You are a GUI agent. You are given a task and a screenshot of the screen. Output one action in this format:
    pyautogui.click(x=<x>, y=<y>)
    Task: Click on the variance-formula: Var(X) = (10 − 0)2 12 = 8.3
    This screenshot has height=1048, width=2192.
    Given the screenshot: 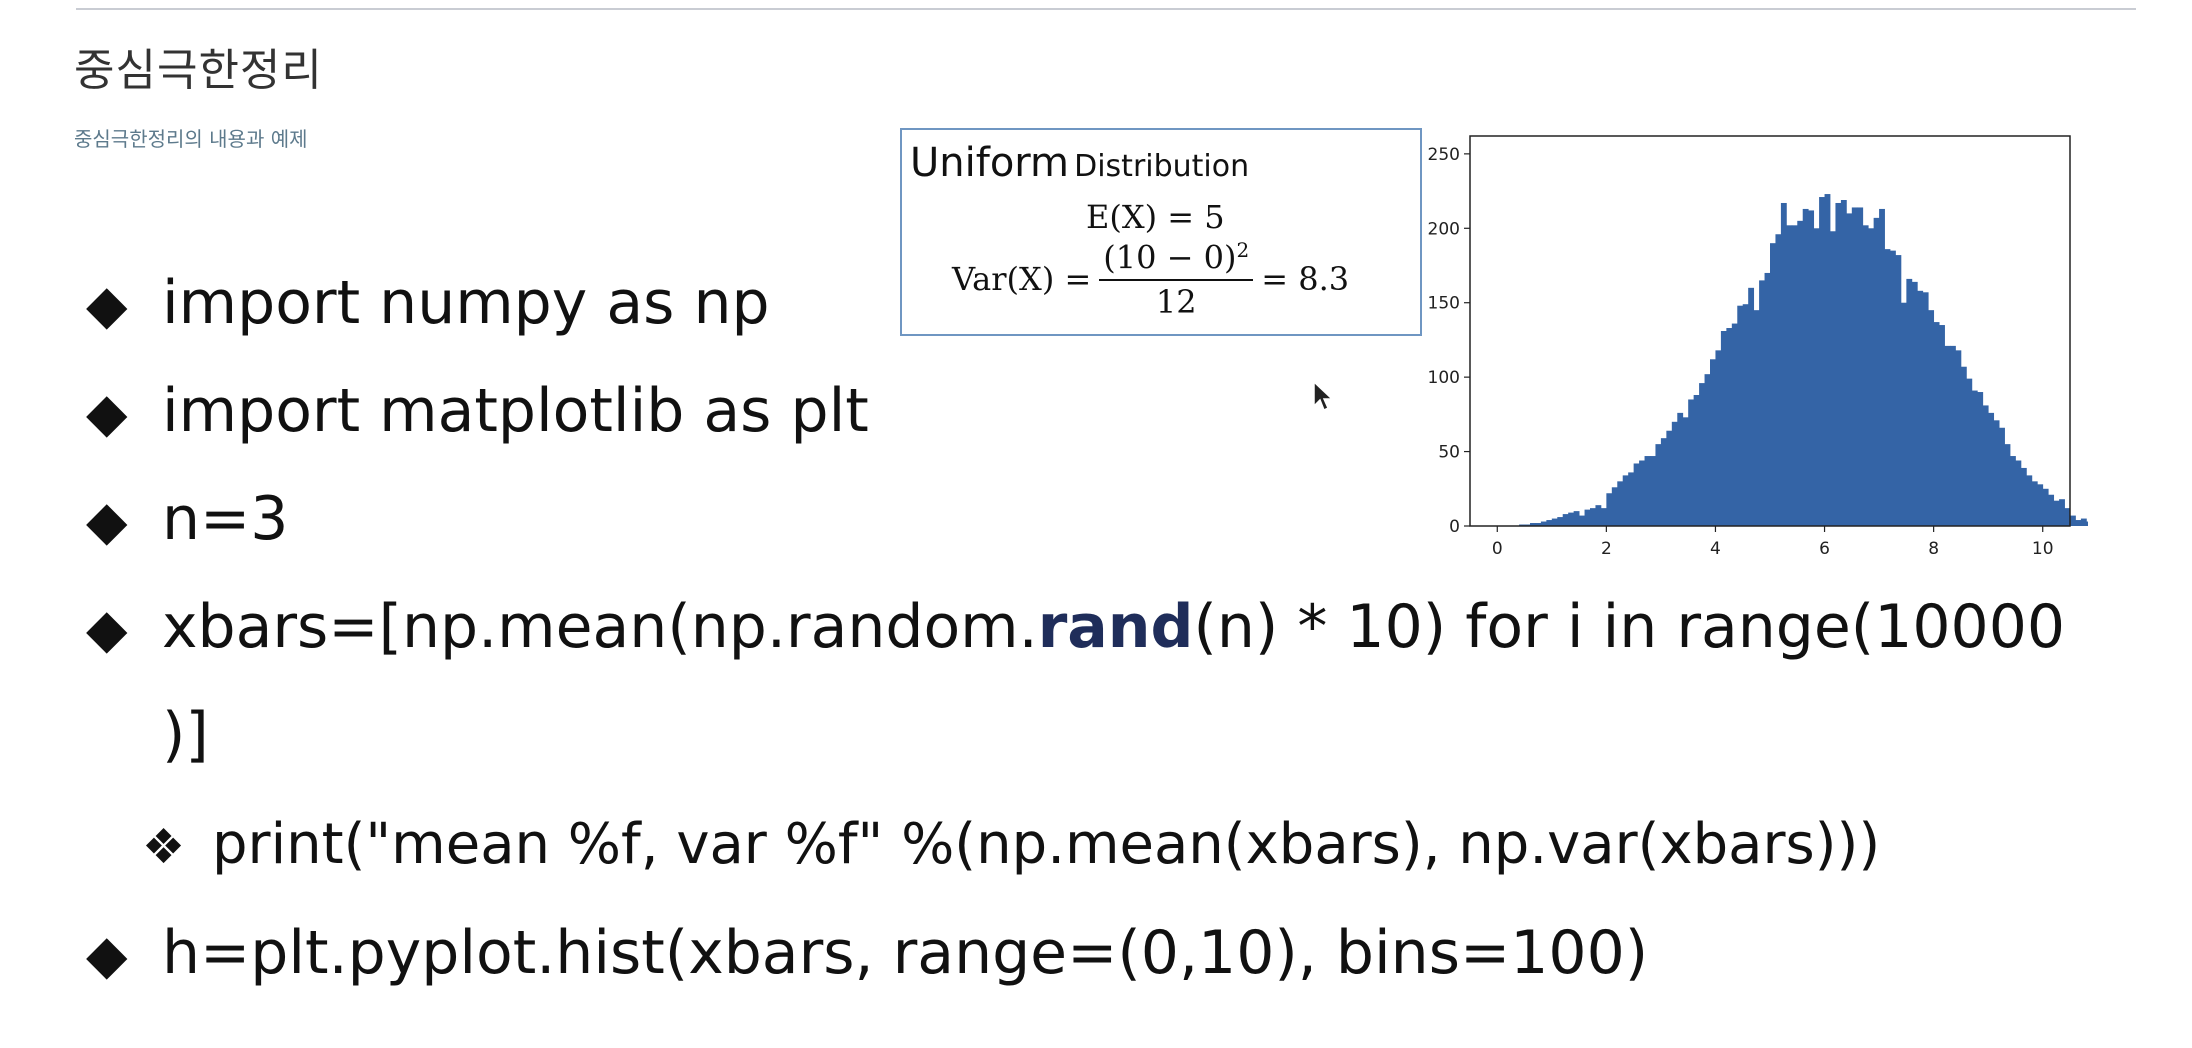 What is the action you would take?
    pyautogui.click(x=1150, y=279)
    